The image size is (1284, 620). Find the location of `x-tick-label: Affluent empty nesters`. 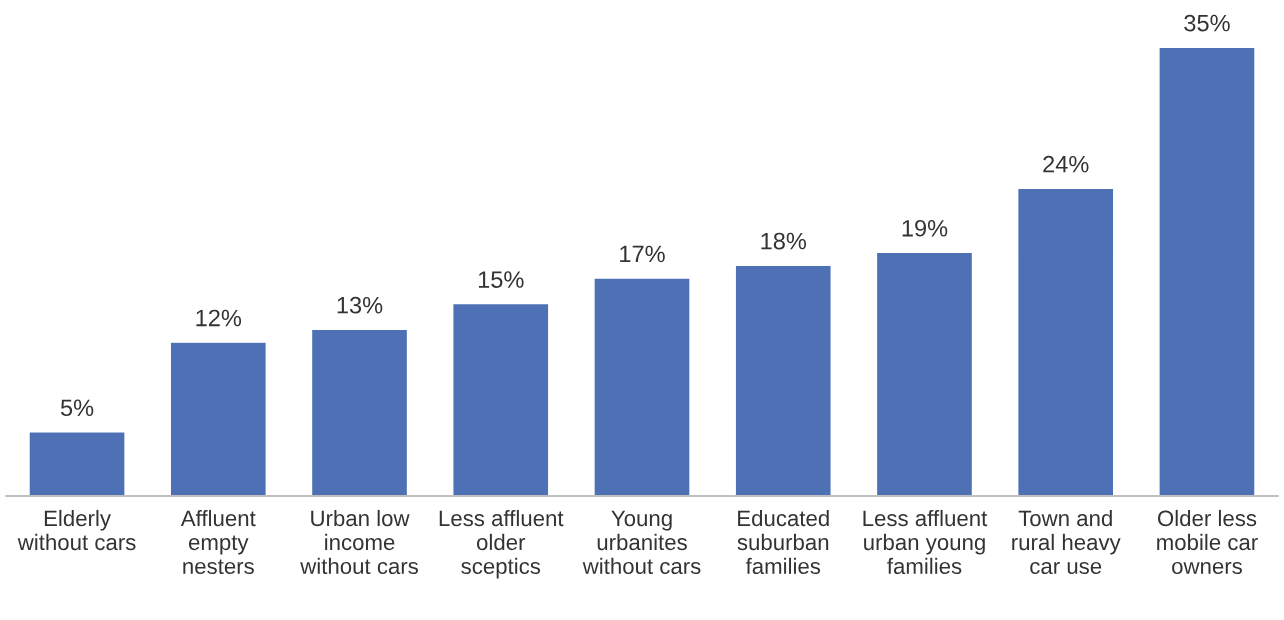

x-tick-label: Affluent empty nesters is located at coordinates (218, 542).